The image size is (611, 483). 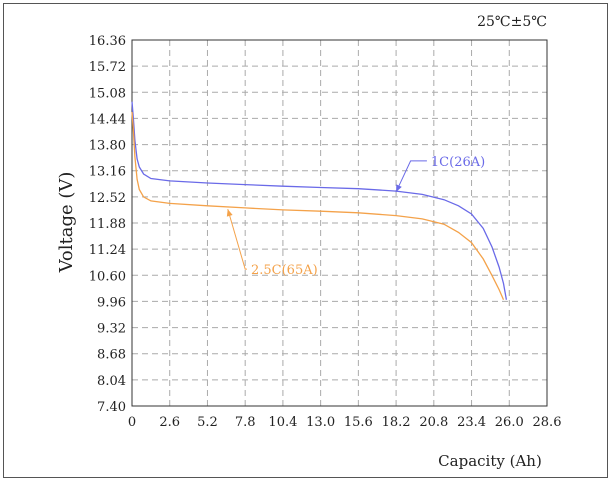 What do you see at coordinates (107, 146) in the screenshot?
I see `y-tick-label: 13.80` at bounding box center [107, 146].